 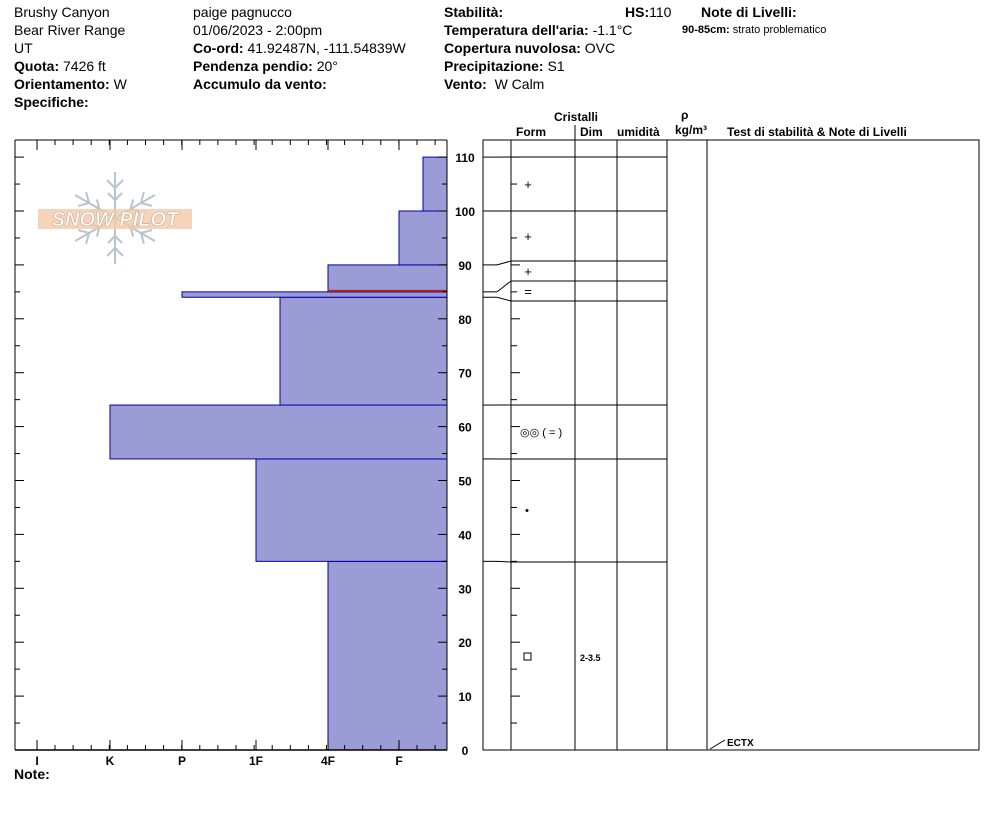 What do you see at coordinates (32, 774) in the screenshot?
I see `note-label: Note:` at bounding box center [32, 774].